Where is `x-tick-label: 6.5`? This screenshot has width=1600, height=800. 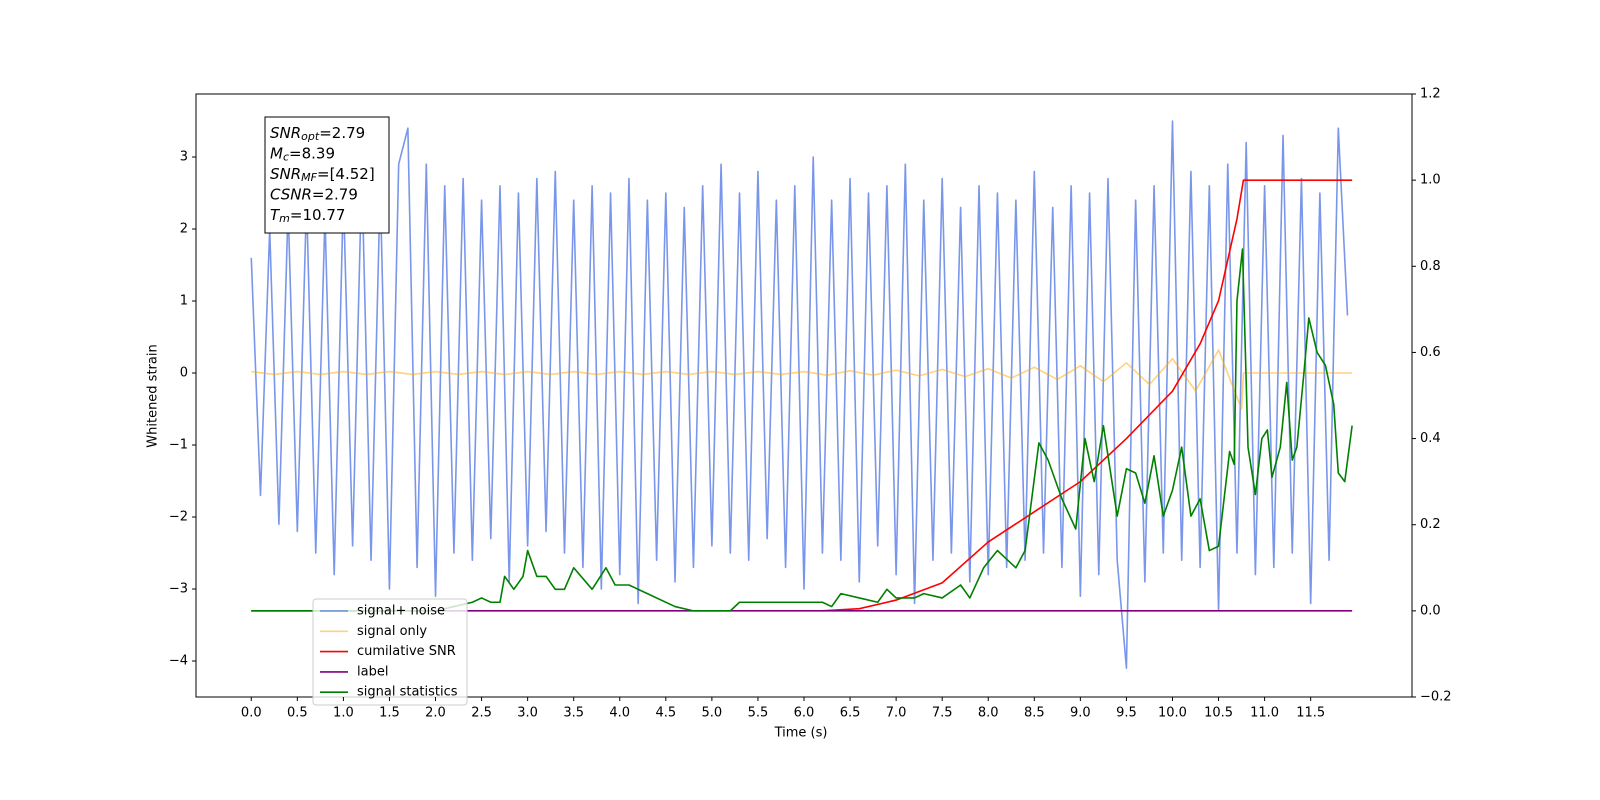 x-tick-label: 6.5 is located at coordinates (850, 713).